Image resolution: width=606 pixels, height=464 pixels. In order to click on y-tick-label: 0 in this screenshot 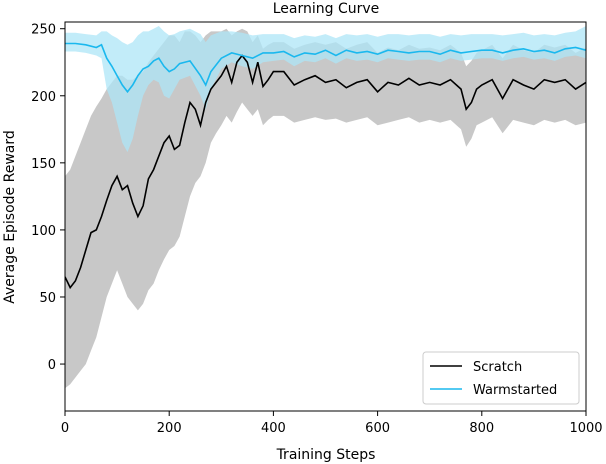, I will do `click(52, 365)`.